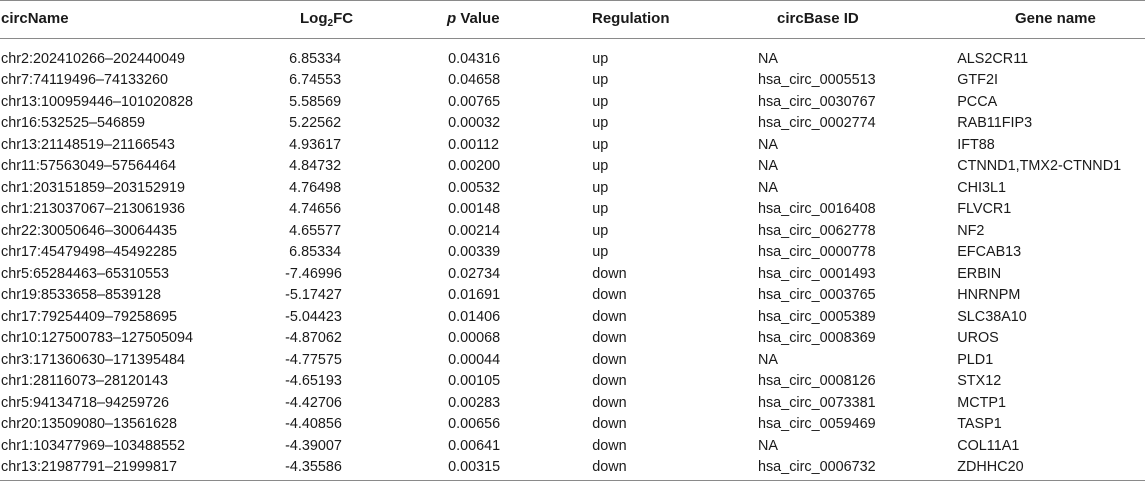 The width and height of the screenshot is (1145, 485). Describe the element at coordinates (474, 273) in the screenshot. I see `cell-pvalue: 0.02734` at that location.